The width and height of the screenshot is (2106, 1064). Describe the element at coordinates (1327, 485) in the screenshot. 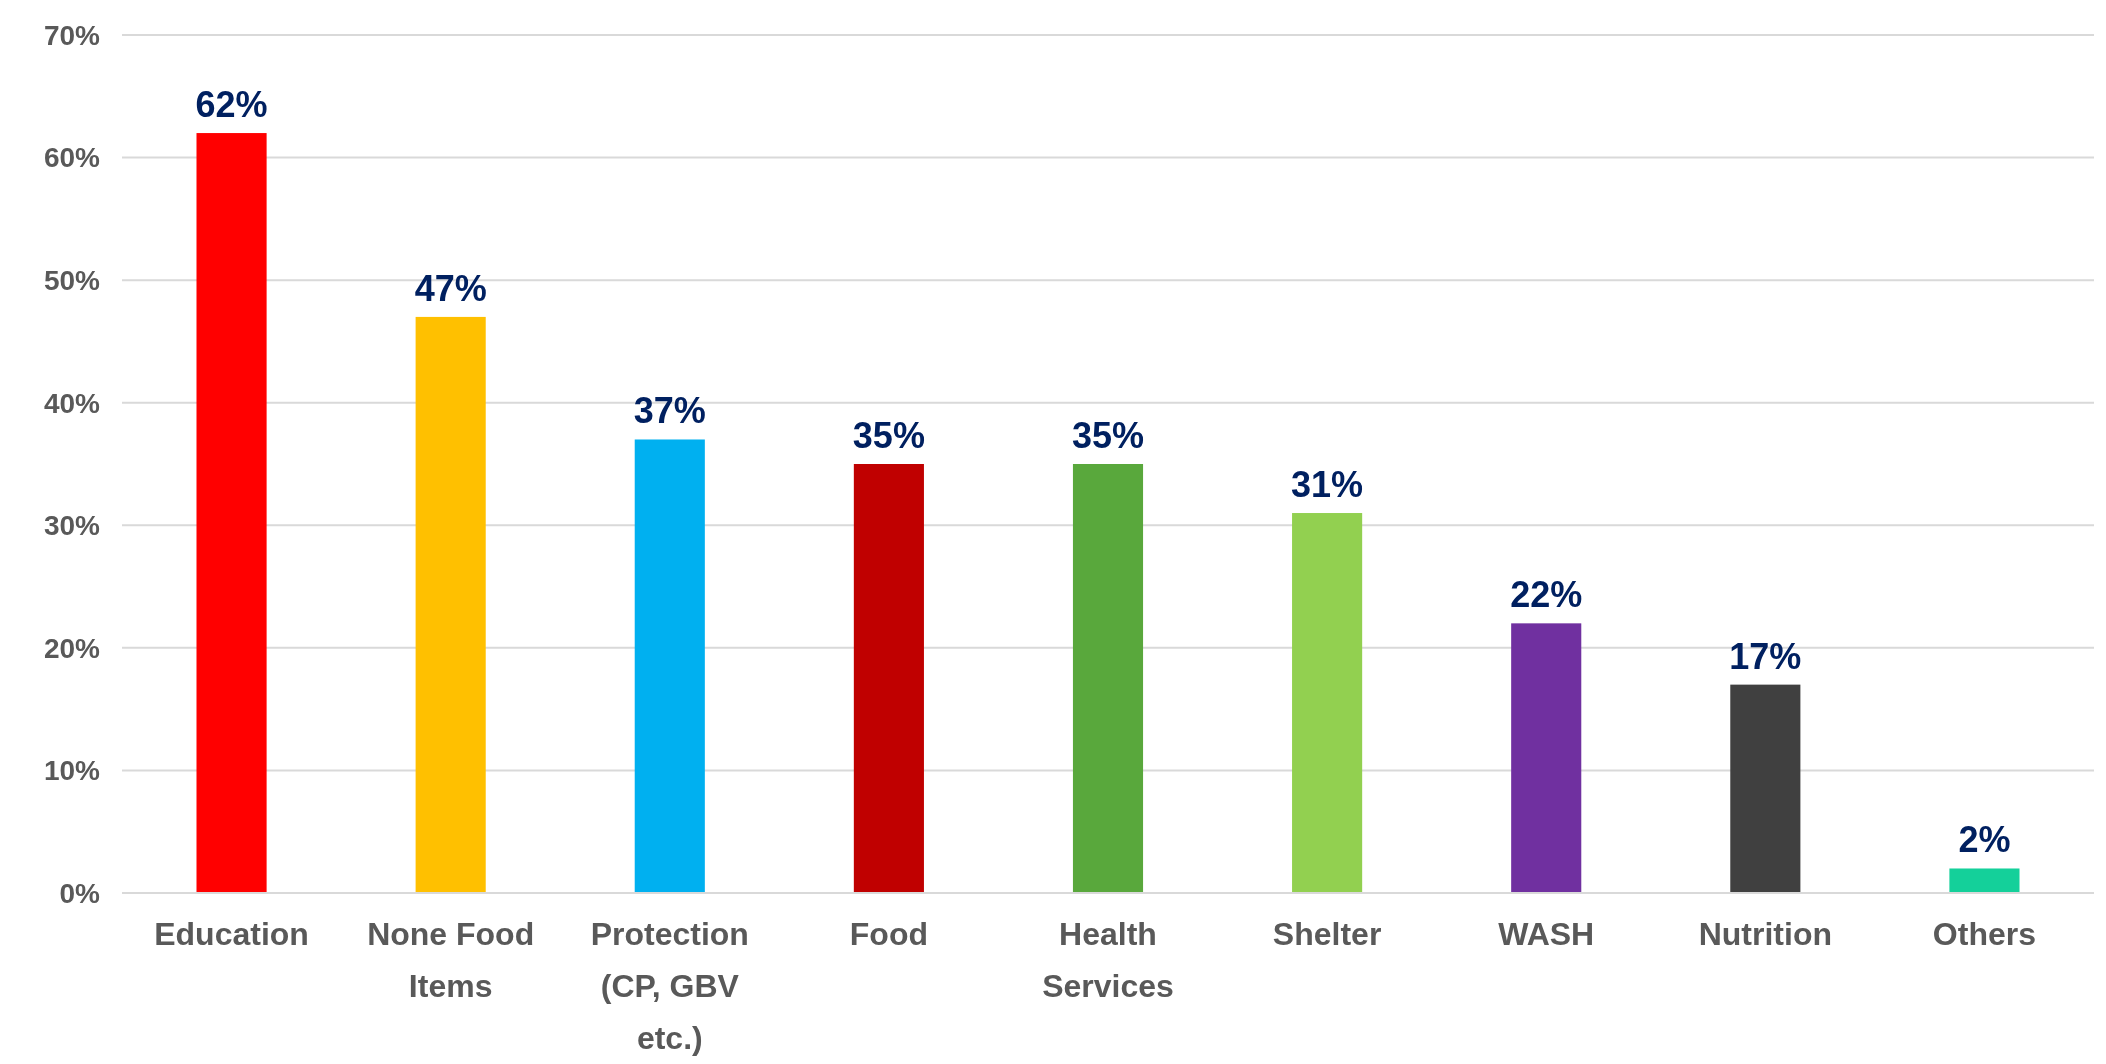

I see `data-label: 31%` at that location.